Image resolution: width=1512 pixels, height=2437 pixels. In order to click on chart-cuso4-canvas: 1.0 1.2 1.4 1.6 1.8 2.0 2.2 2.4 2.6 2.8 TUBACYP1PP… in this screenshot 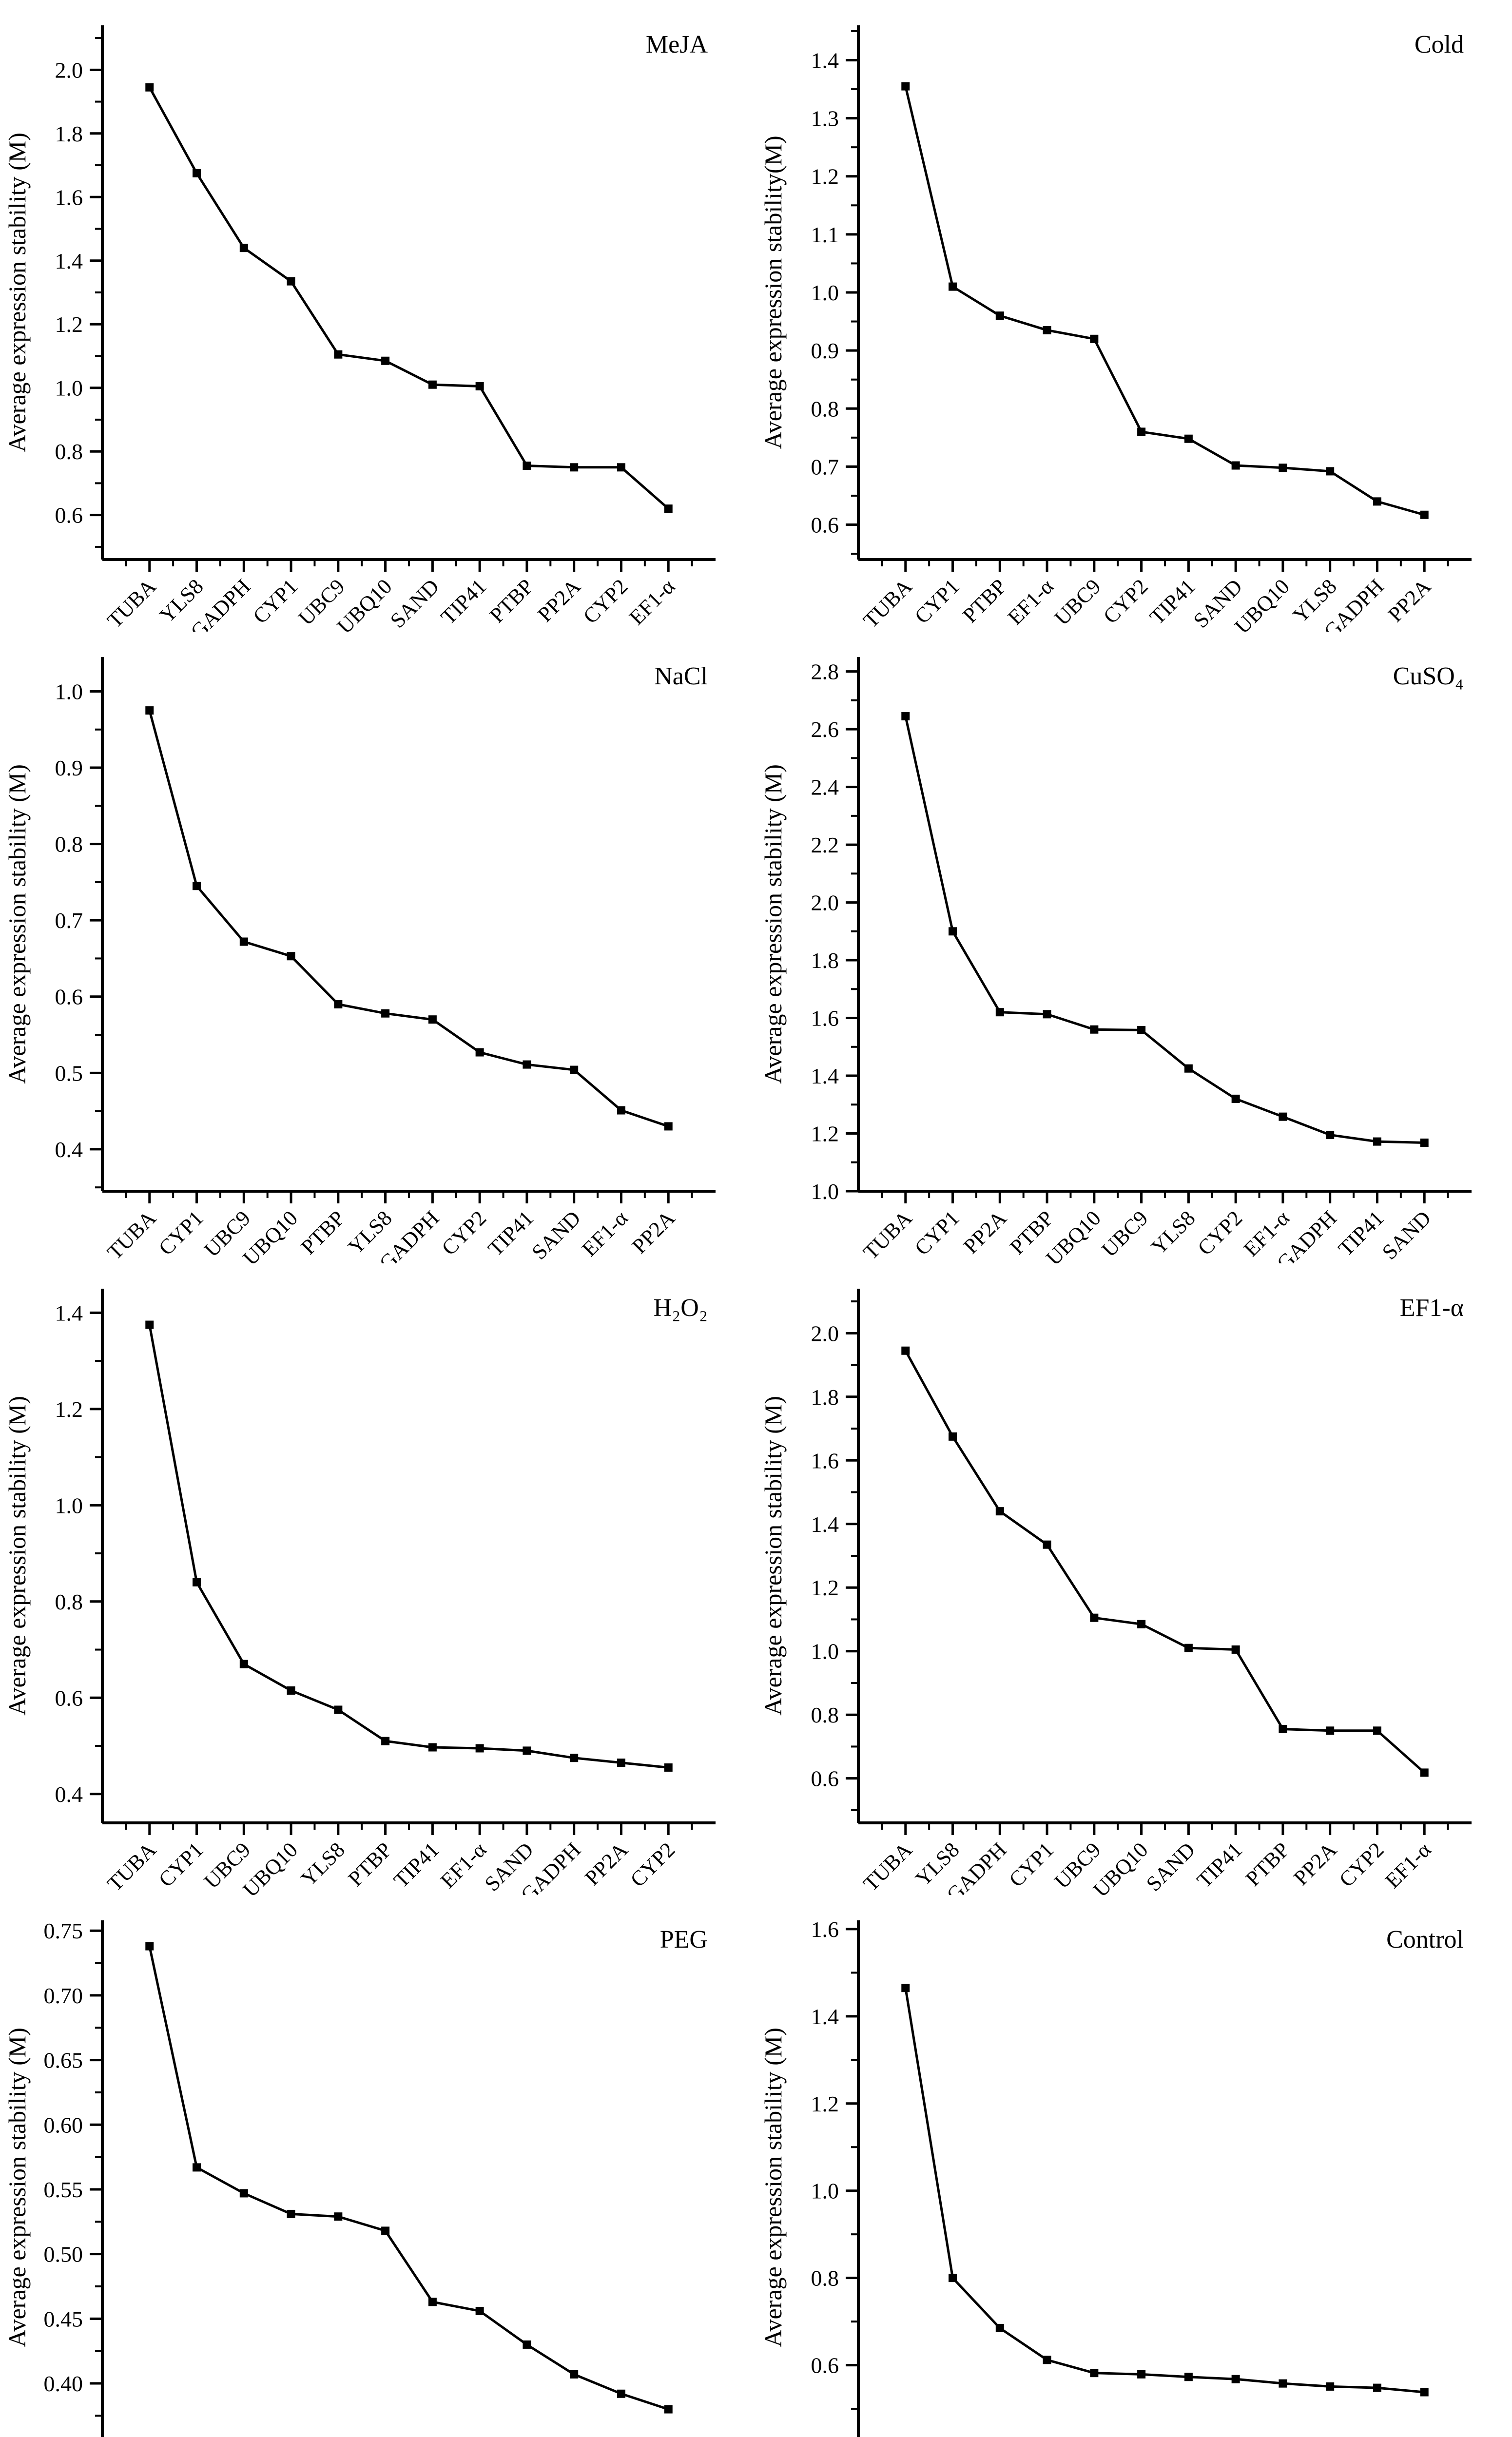, I will do `click(1115, 960)`.